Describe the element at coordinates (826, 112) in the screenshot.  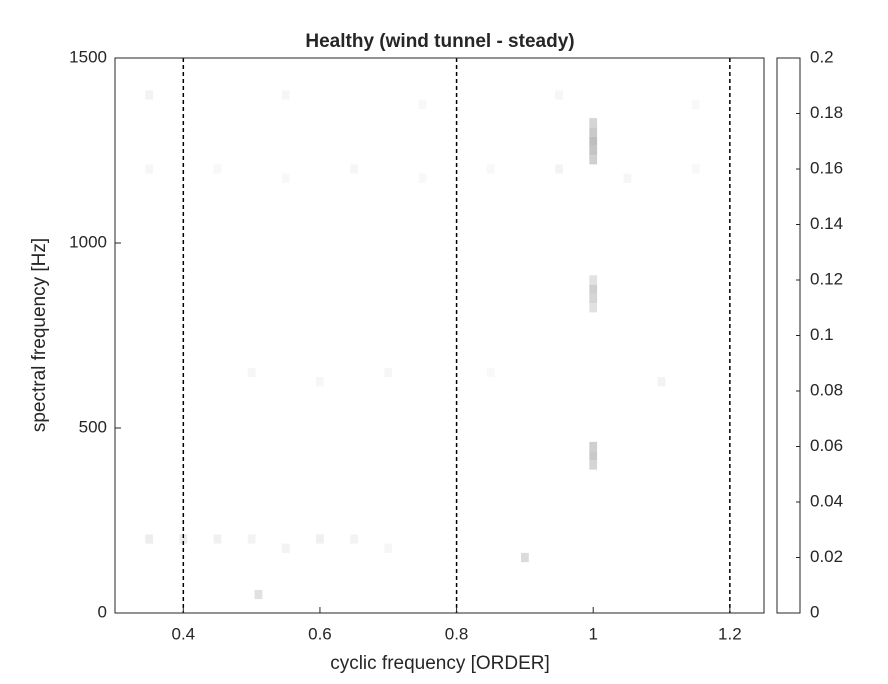
I see `colorbar-tick-label: 0.18` at that location.